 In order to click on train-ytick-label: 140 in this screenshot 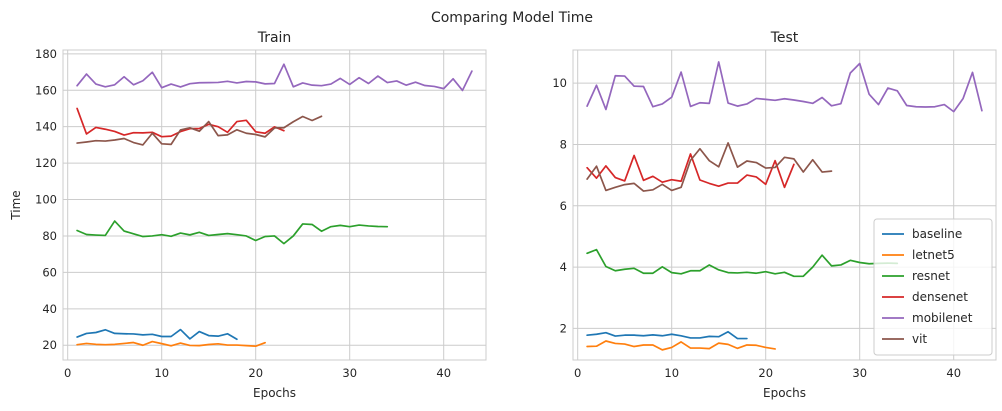, I will do `click(46, 127)`.